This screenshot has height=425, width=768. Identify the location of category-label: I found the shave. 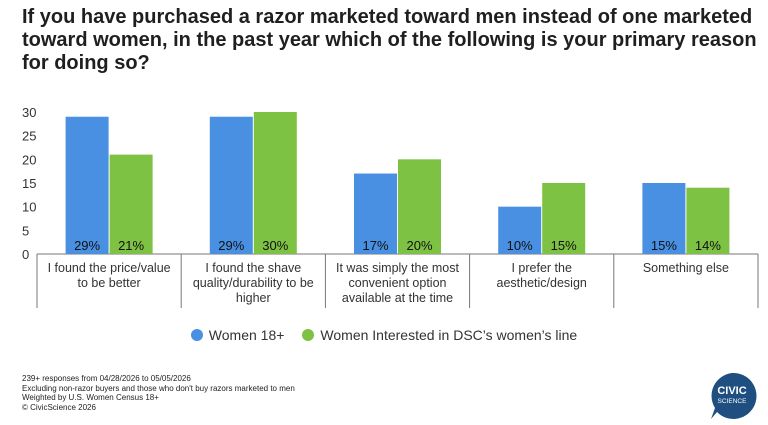
(253, 268).